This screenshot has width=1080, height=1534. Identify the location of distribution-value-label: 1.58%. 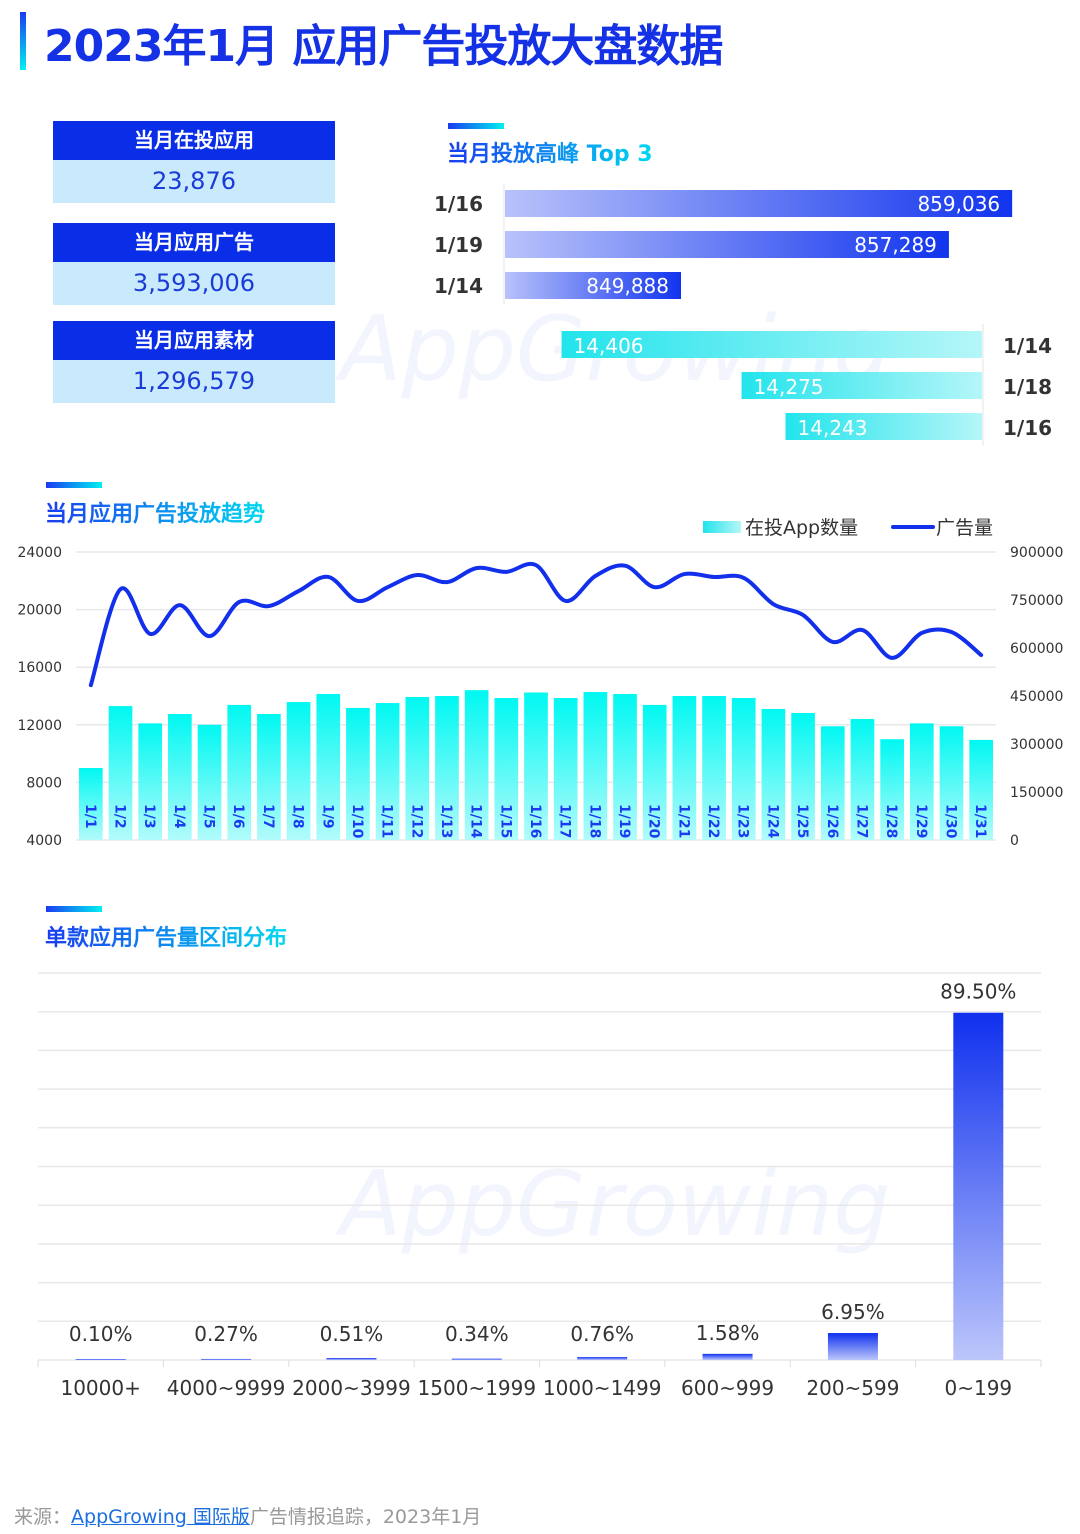
(728, 1333).